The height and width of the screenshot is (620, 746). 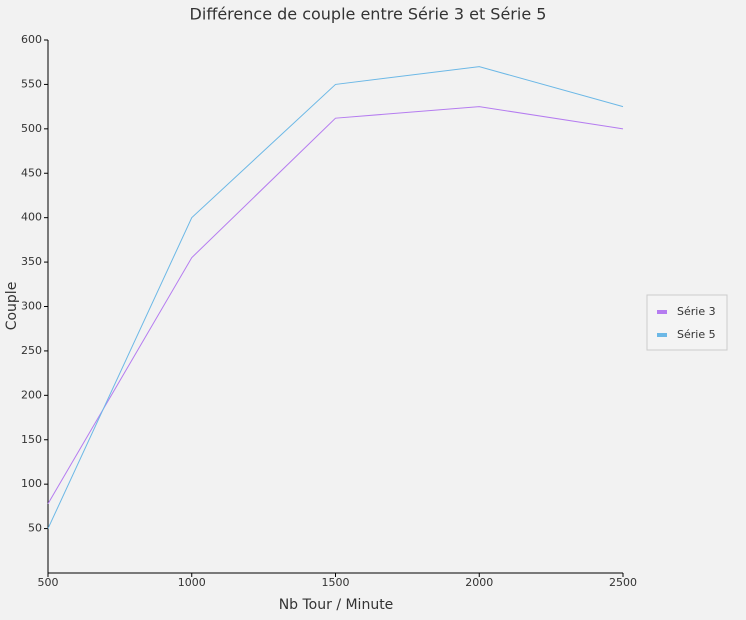 What do you see at coordinates (12, 306) in the screenshot?
I see `y-axis-label: Couple` at bounding box center [12, 306].